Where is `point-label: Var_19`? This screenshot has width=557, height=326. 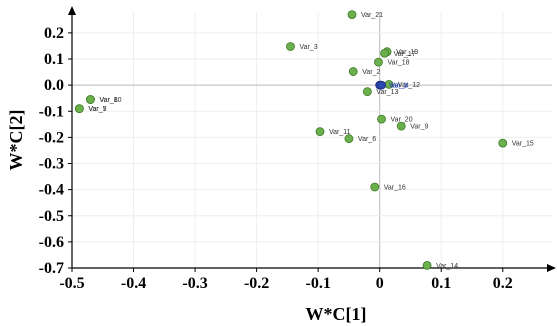
point-label: Var_19 is located at coordinates (407, 52).